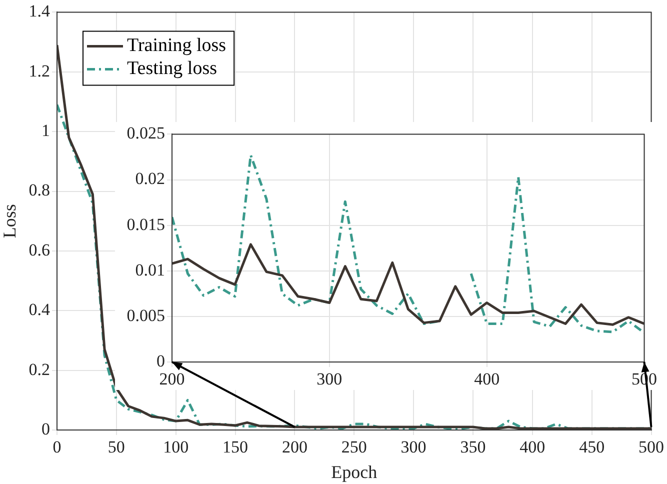 The width and height of the screenshot is (667, 484). What do you see at coordinates (39, 369) in the screenshot?
I see `y-tick-label: 0.2` at bounding box center [39, 369].